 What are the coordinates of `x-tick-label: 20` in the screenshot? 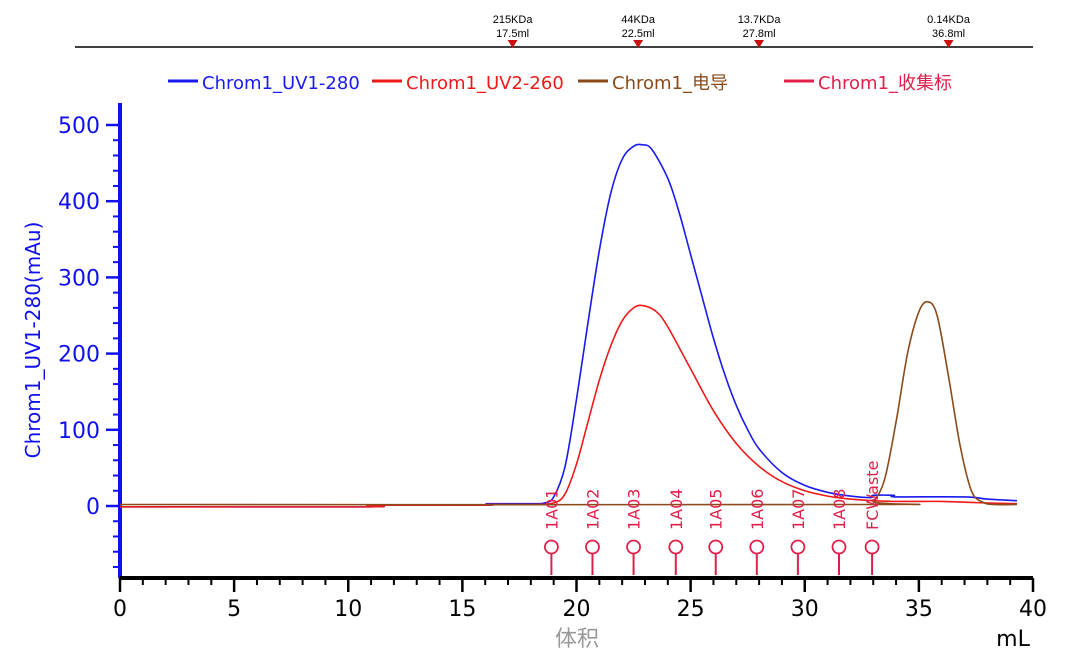 It's located at (577, 609).